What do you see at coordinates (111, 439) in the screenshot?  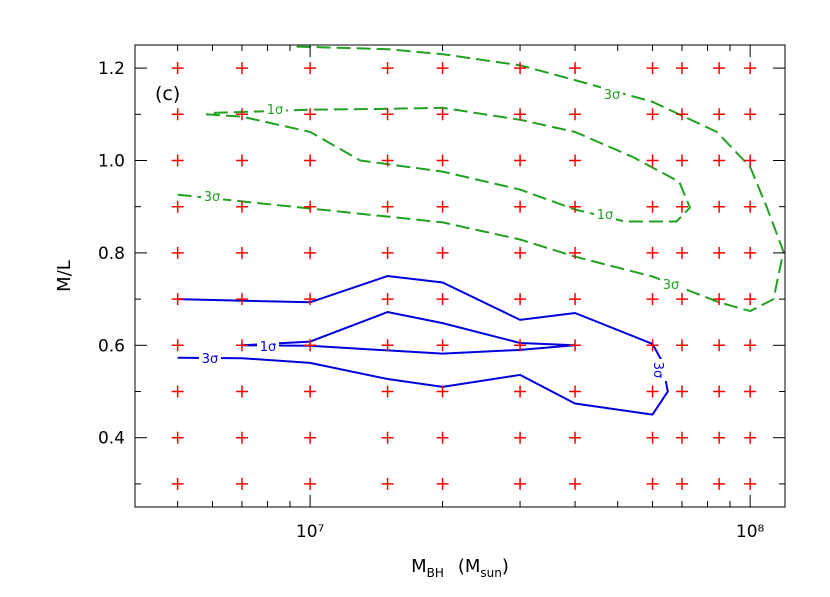 I see `y-tick-label: 0.4` at bounding box center [111, 439].